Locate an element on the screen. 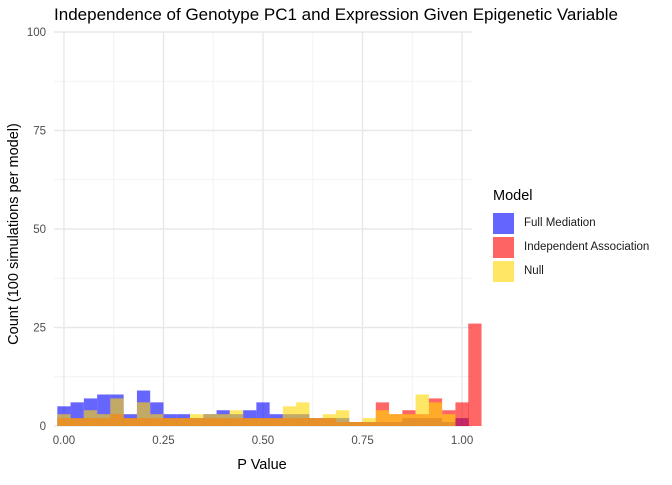  x-tick-label: 0.50 is located at coordinates (263, 441).